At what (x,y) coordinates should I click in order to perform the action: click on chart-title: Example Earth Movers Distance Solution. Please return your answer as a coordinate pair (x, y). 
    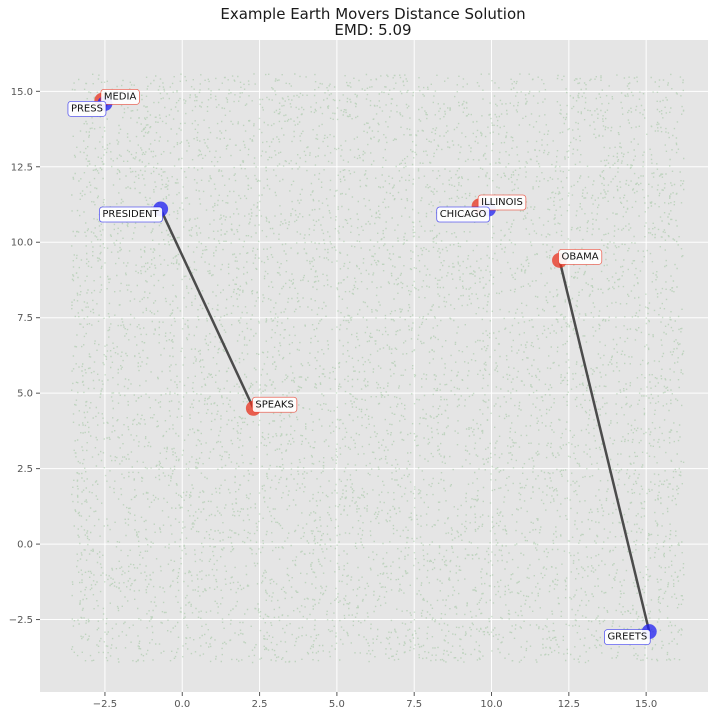
    Looking at the image, I should click on (372, 14).